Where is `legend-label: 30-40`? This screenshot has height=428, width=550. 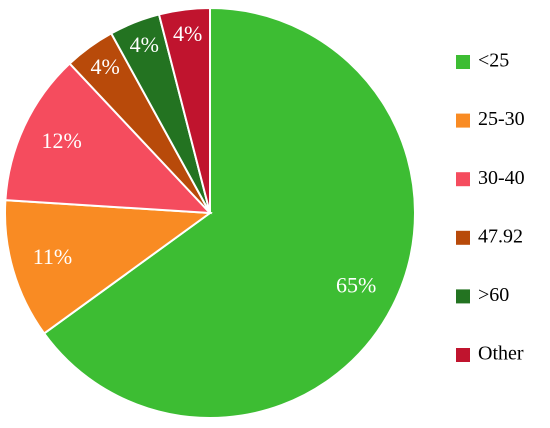
legend-label: 30-40 is located at coordinates (501, 178).